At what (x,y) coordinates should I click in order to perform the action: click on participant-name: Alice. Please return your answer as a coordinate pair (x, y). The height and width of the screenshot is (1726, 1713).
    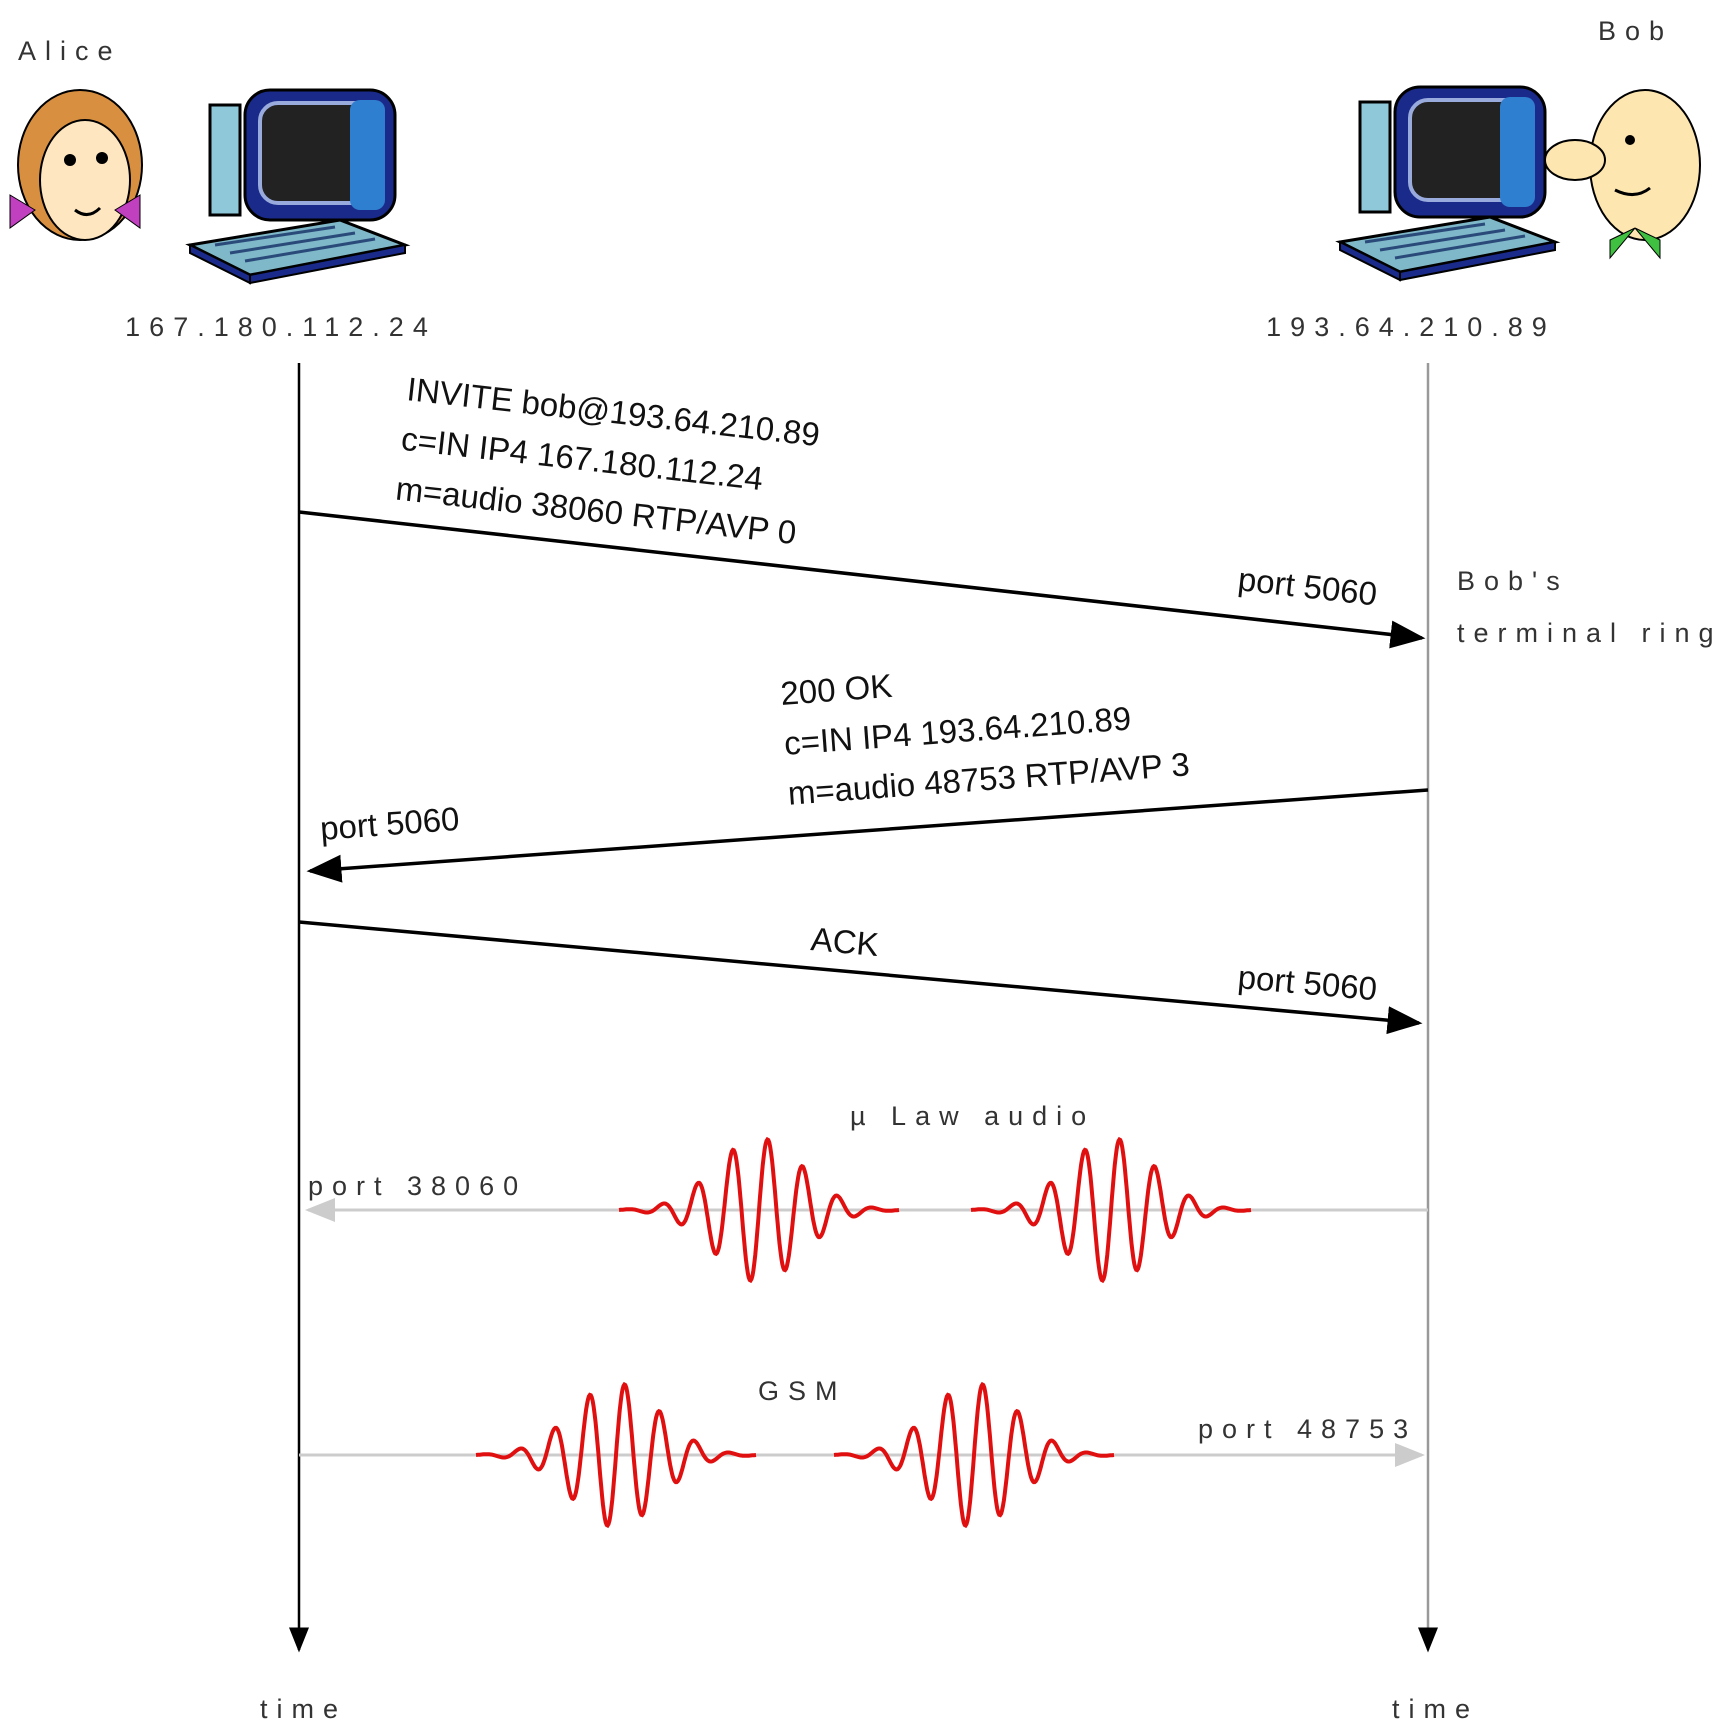
    Looking at the image, I should click on (70, 51).